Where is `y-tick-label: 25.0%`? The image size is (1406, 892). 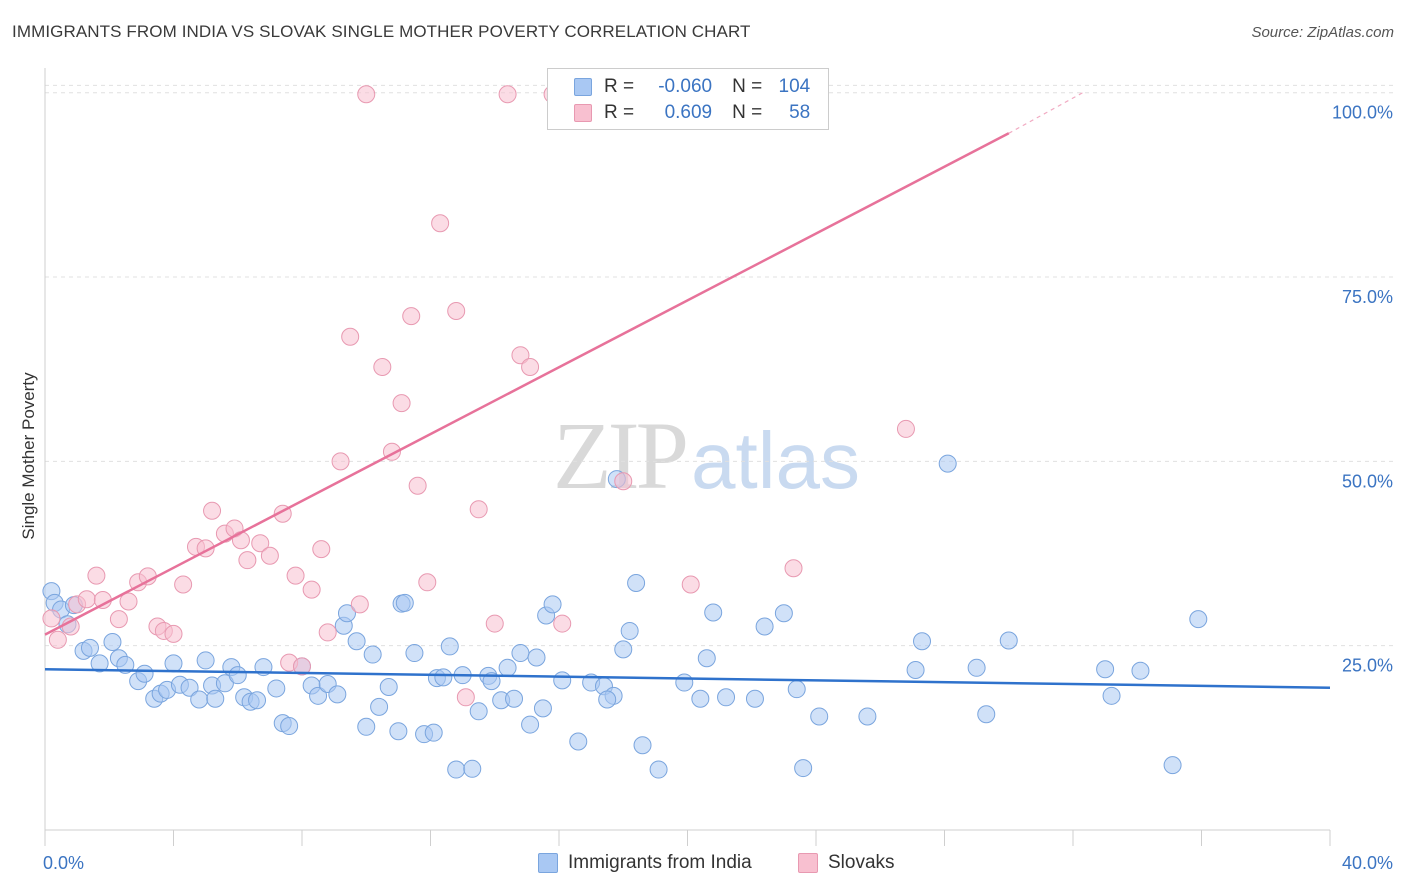 y-tick-label: 25.0% is located at coordinates (1367, 666).